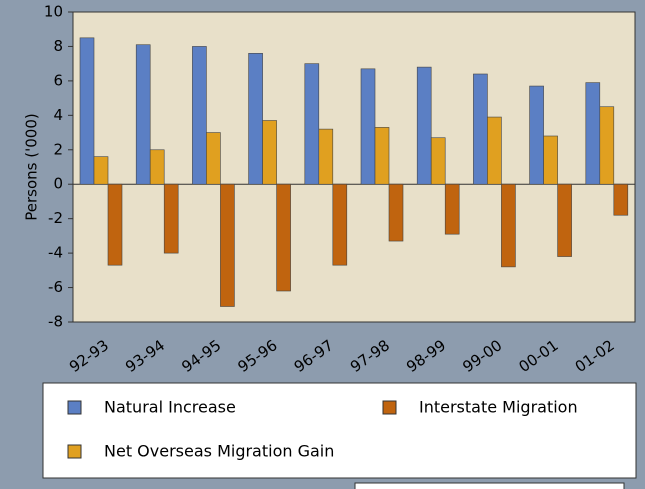 The height and width of the screenshot is (489, 645). Describe the element at coordinates (55, 253) in the screenshot. I see `y-tick-label: -4` at that location.